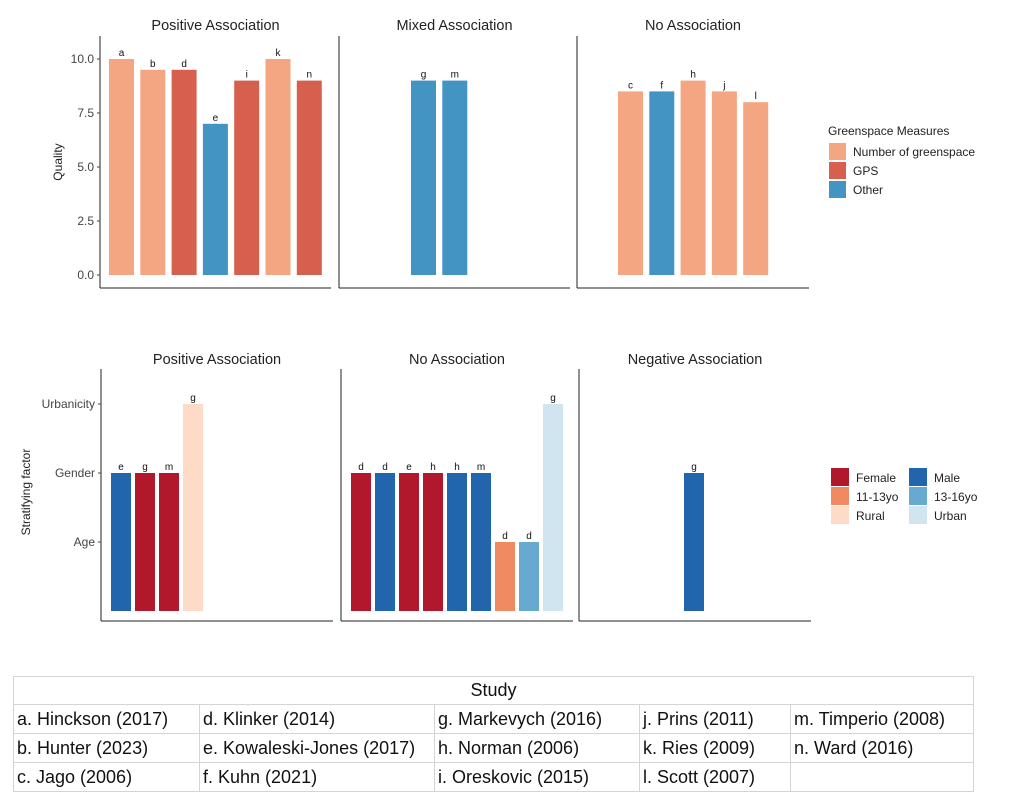  What do you see at coordinates (756, 96) in the screenshot?
I see `bar-label: l` at bounding box center [756, 96].